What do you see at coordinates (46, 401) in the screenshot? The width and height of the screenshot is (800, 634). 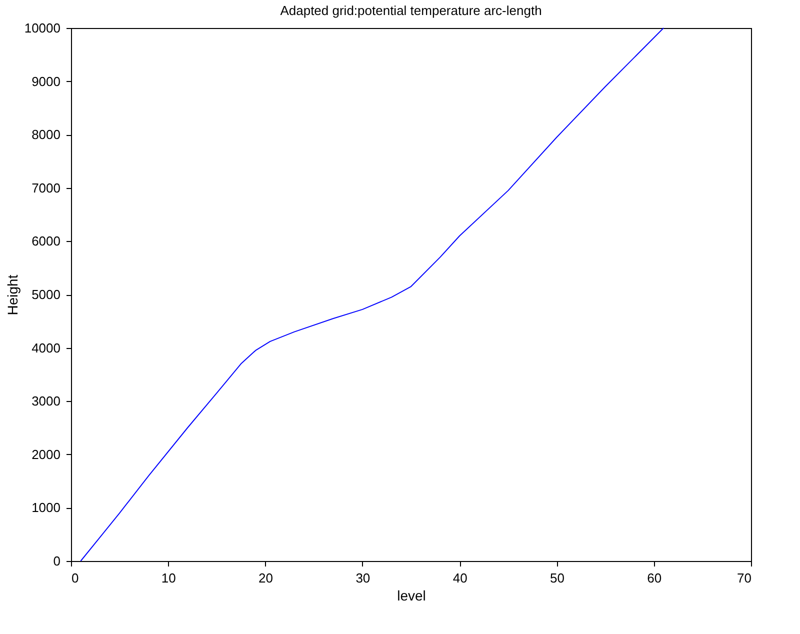 I see `y-tick-label: 3000` at bounding box center [46, 401].